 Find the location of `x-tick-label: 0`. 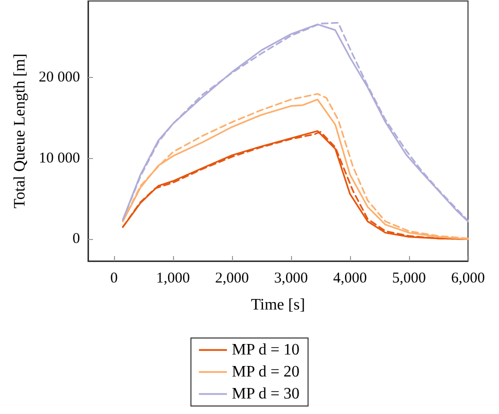

x-tick-label: 0 is located at coordinates (114, 278).